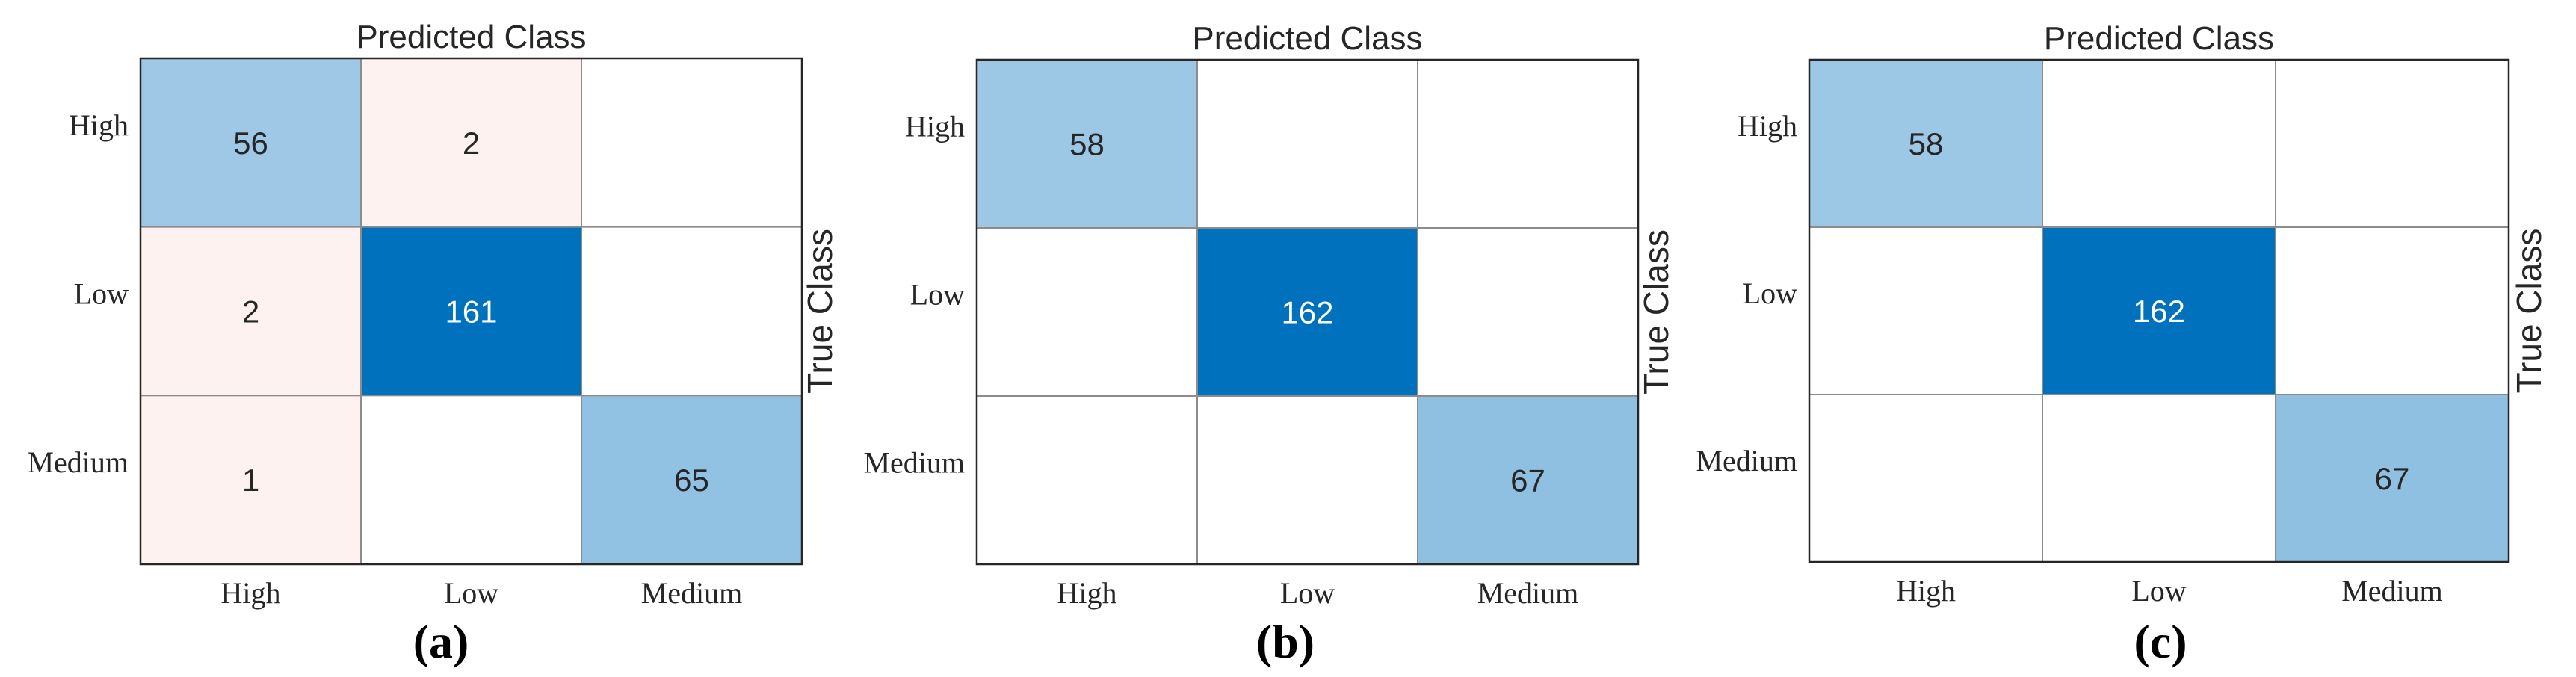 This screenshot has height=677, width=2576. I want to click on panel-label: (b), so click(1285, 641).